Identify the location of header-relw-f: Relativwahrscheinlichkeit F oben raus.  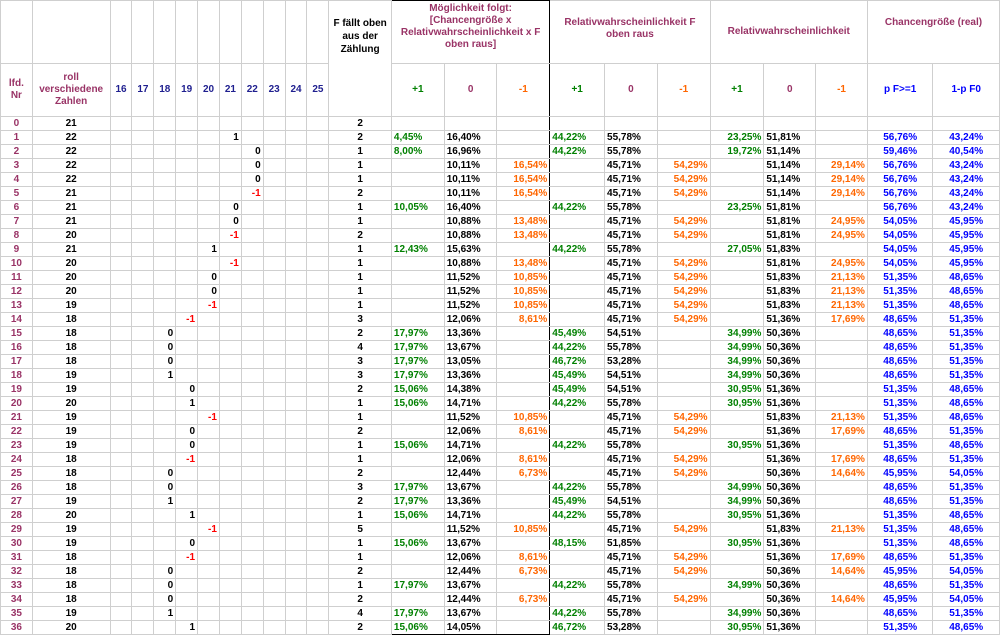
(630, 32).